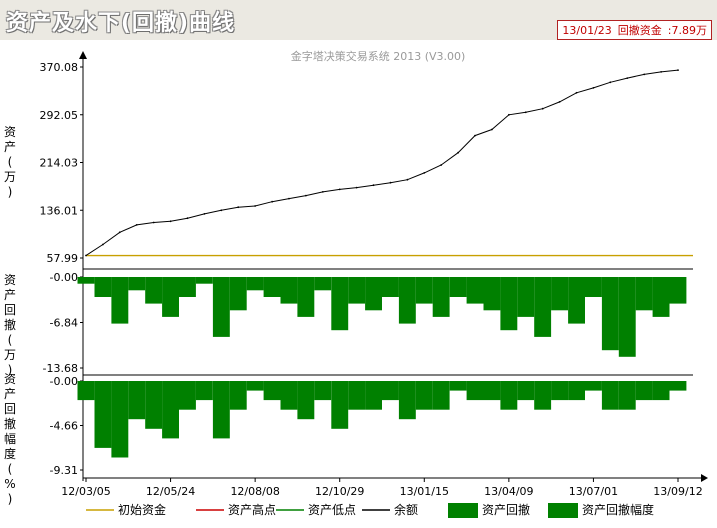 Image resolution: width=717 pixels, height=528 pixels. What do you see at coordinates (378, 56) in the screenshot?
I see `chart-watermark: 金字塔决策交易系统 2013 (V3.00)` at bounding box center [378, 56].